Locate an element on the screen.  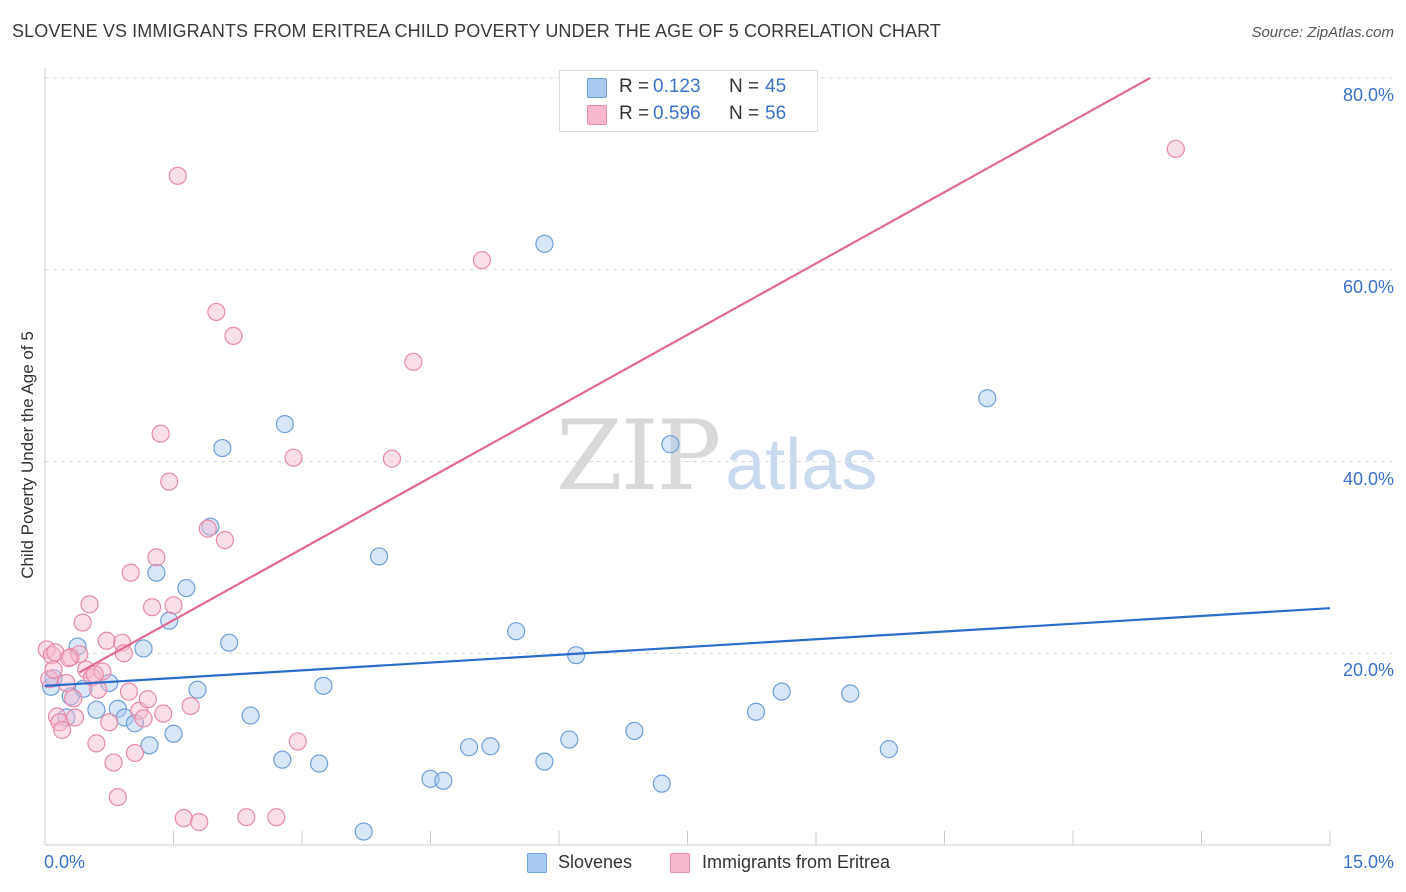
watermark: ZIPatlas is located at coordinates (716, 456).